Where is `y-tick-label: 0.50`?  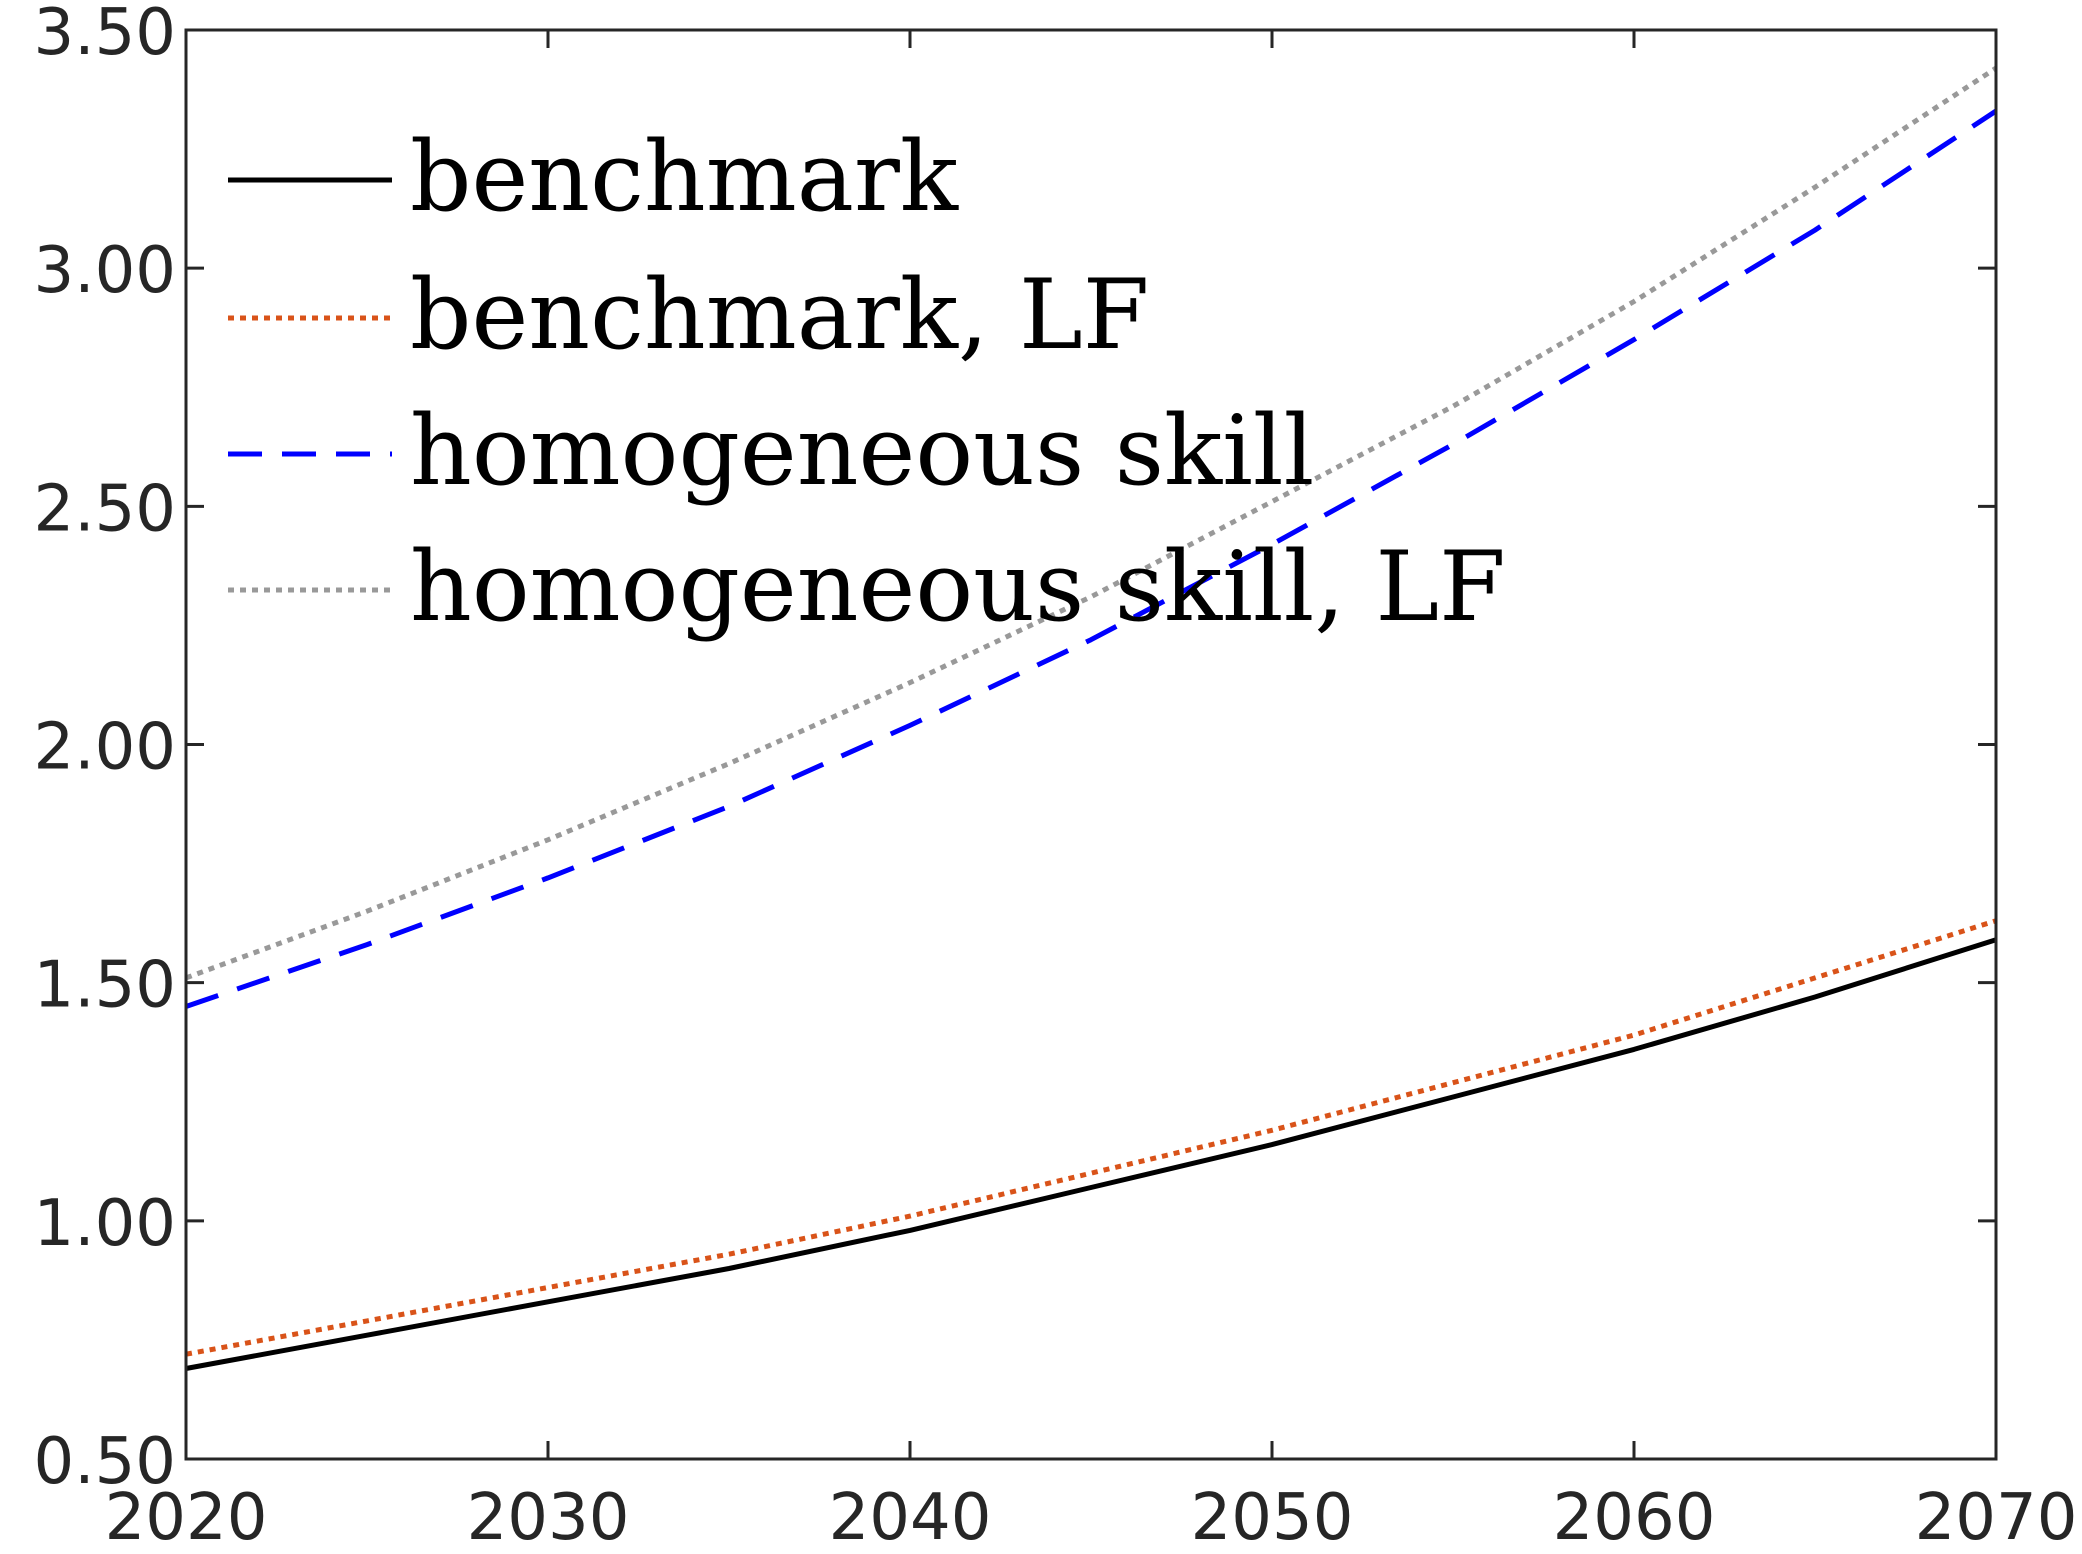
y-tick-label: 0.50 is located at coordinates (105, 1462).